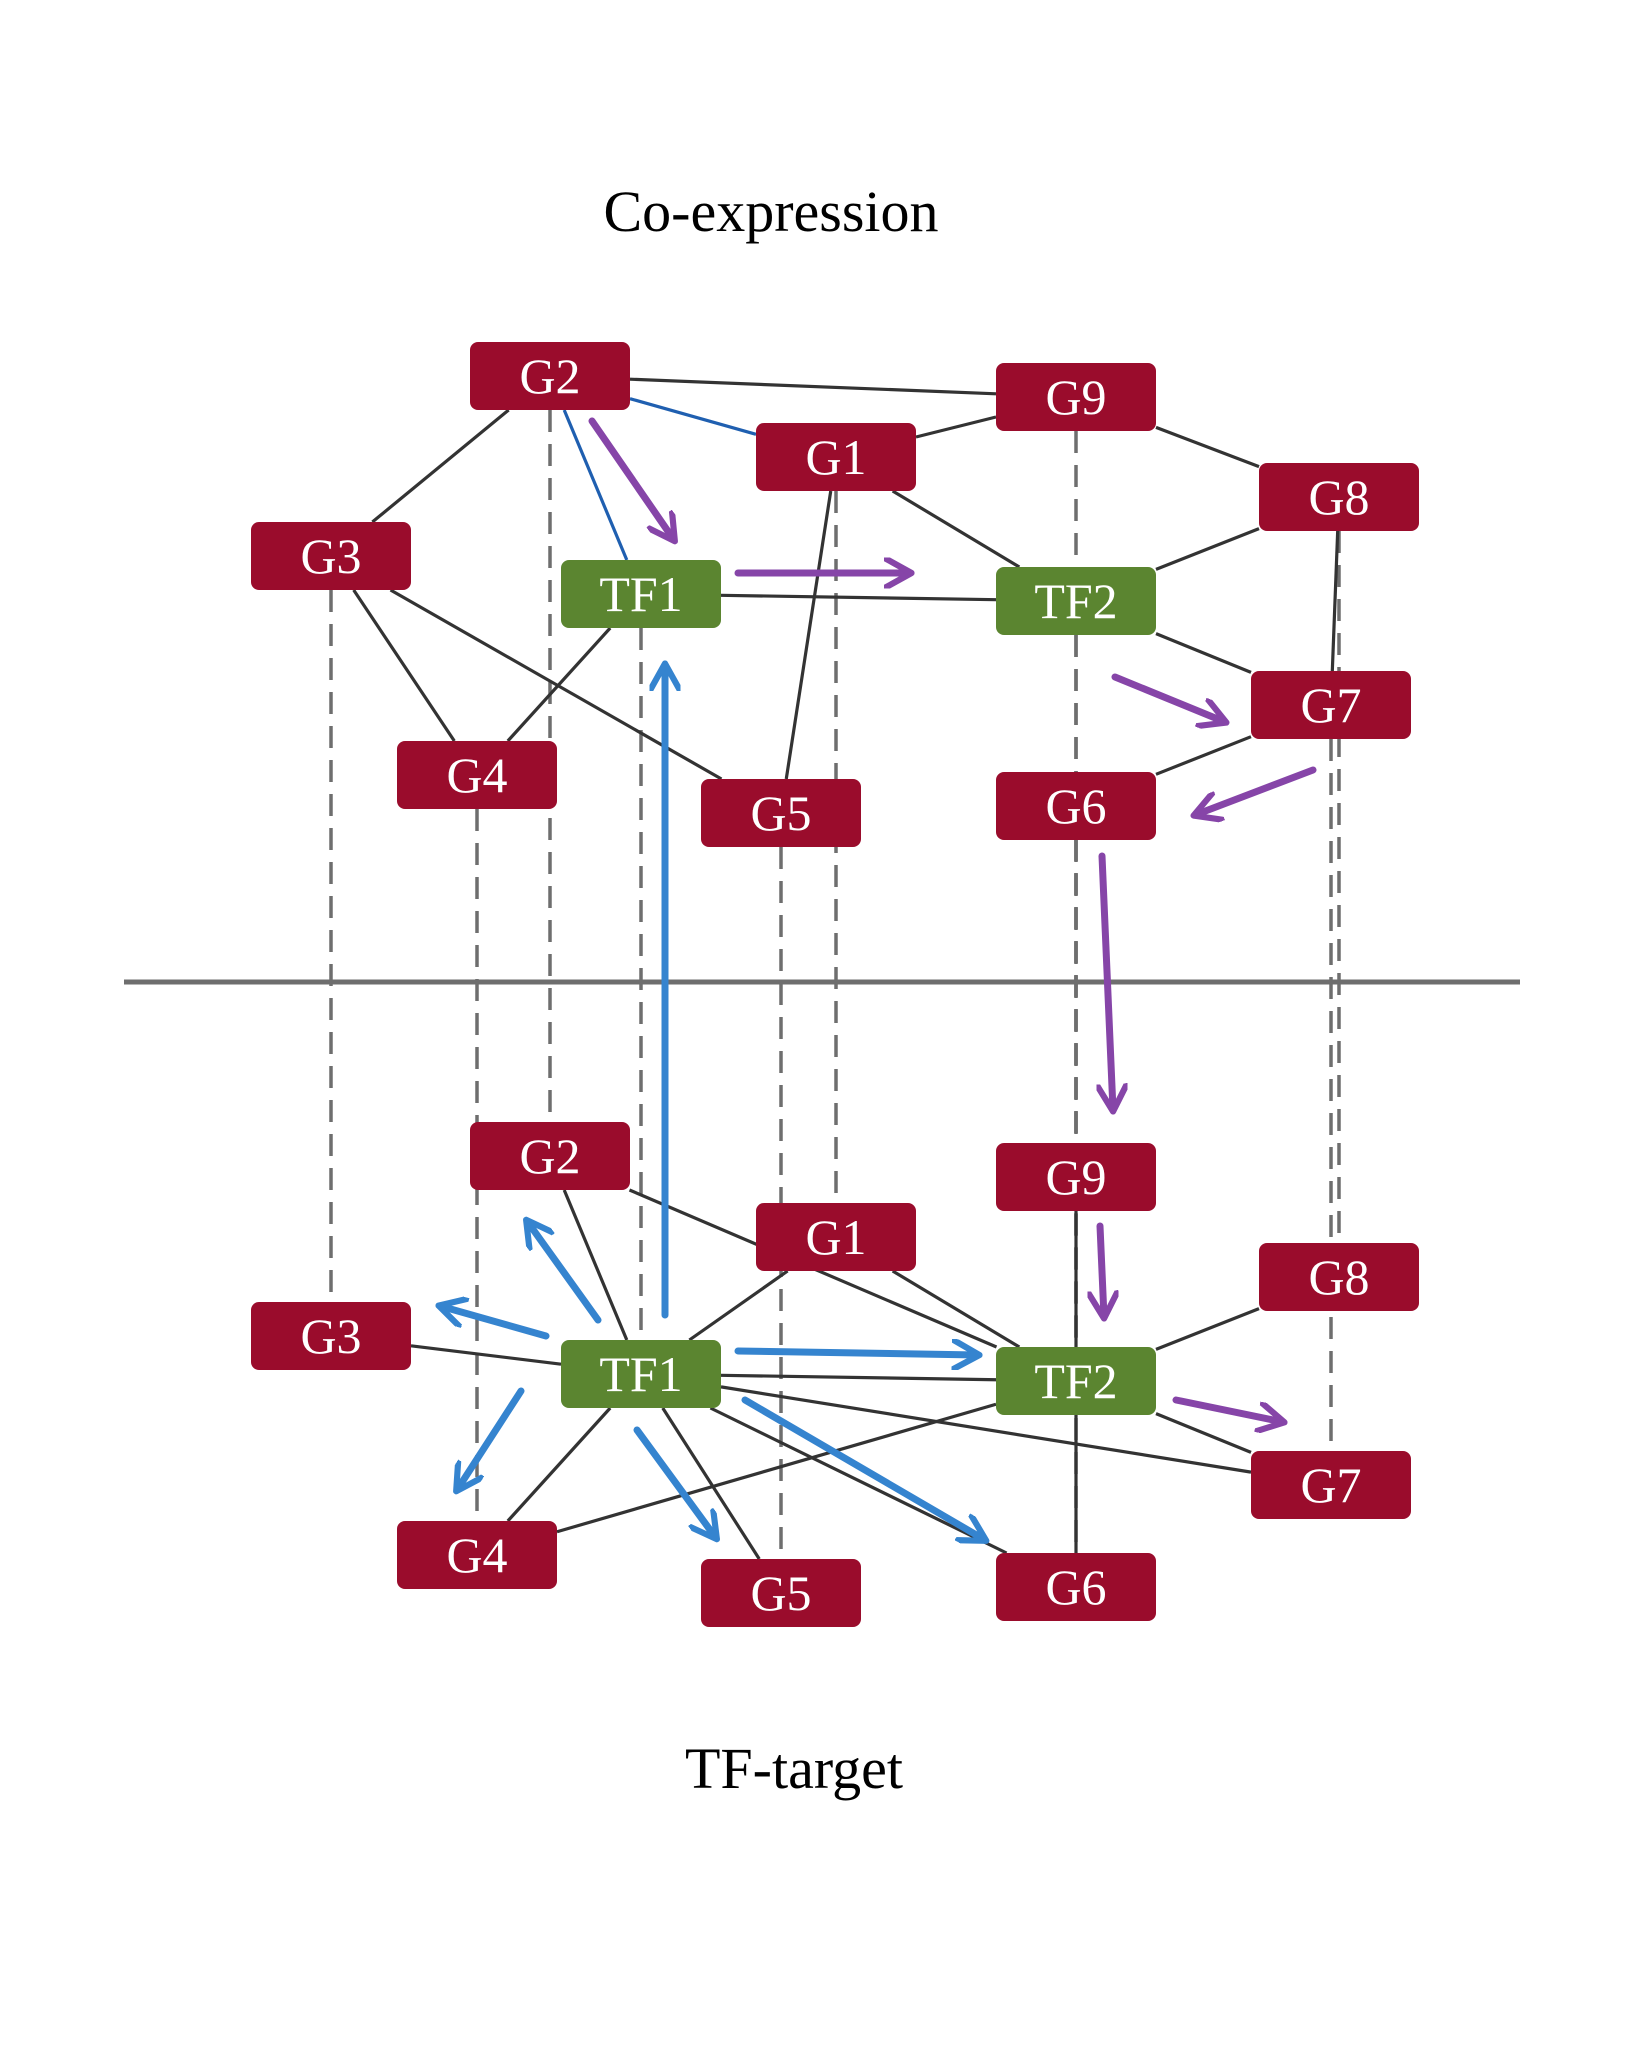 This screenshot has height=2054, width=1638. Describe the element at coordinates (956, 427) in the screenshot. I see `top-edge-g1-g9` at that location.